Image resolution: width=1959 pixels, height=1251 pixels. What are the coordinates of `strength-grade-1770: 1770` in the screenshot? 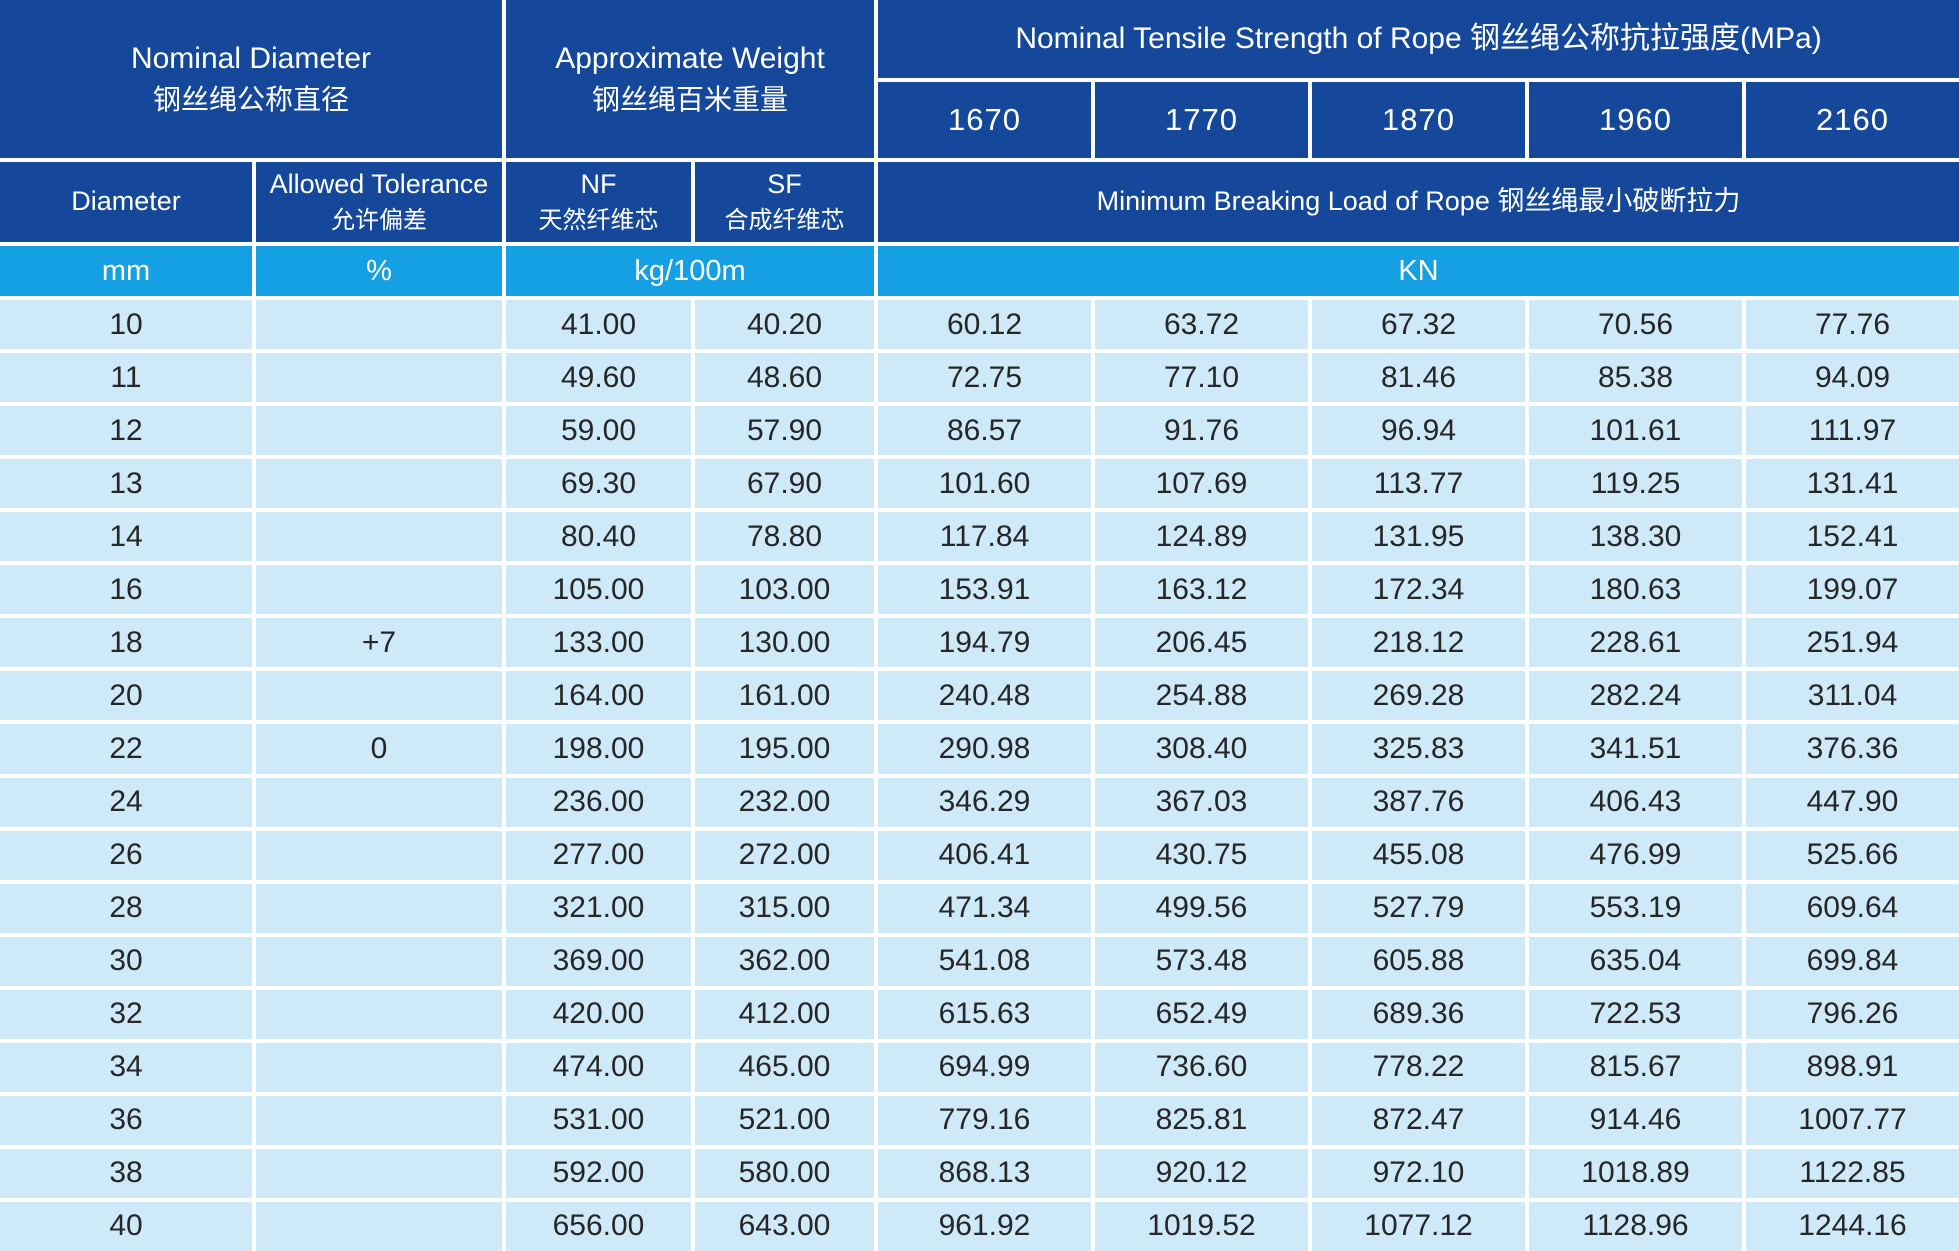 It's located at (1201, 120).